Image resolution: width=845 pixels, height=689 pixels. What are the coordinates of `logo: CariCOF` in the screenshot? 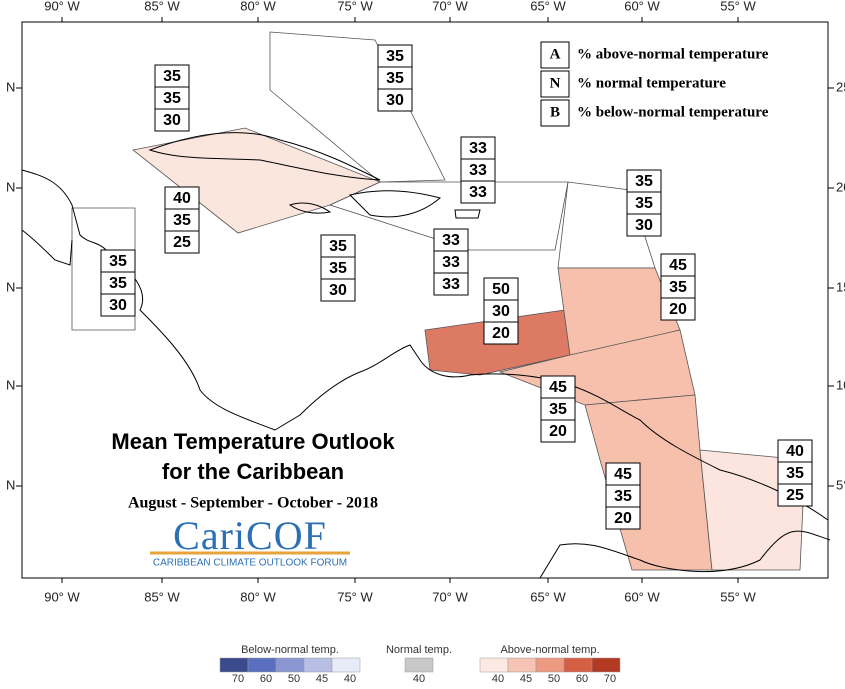 It's located at (250, 535).